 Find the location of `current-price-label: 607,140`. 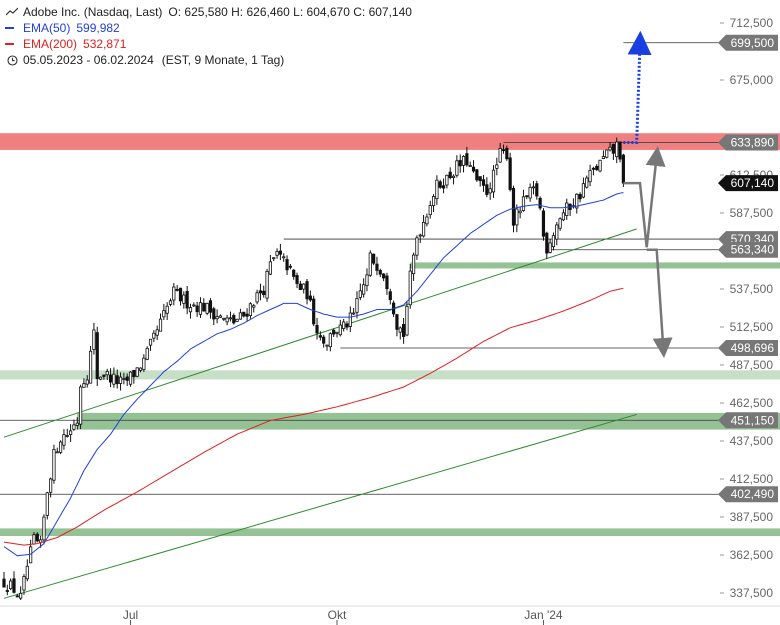

current-price-label: 607,140 is located at coordinates (748, 183).